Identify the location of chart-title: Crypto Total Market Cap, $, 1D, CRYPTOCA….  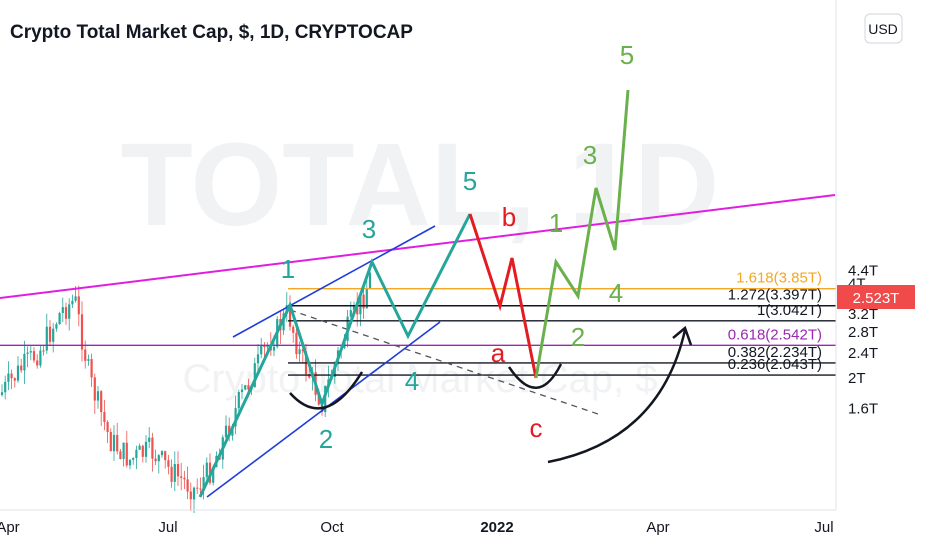
(211, 32).